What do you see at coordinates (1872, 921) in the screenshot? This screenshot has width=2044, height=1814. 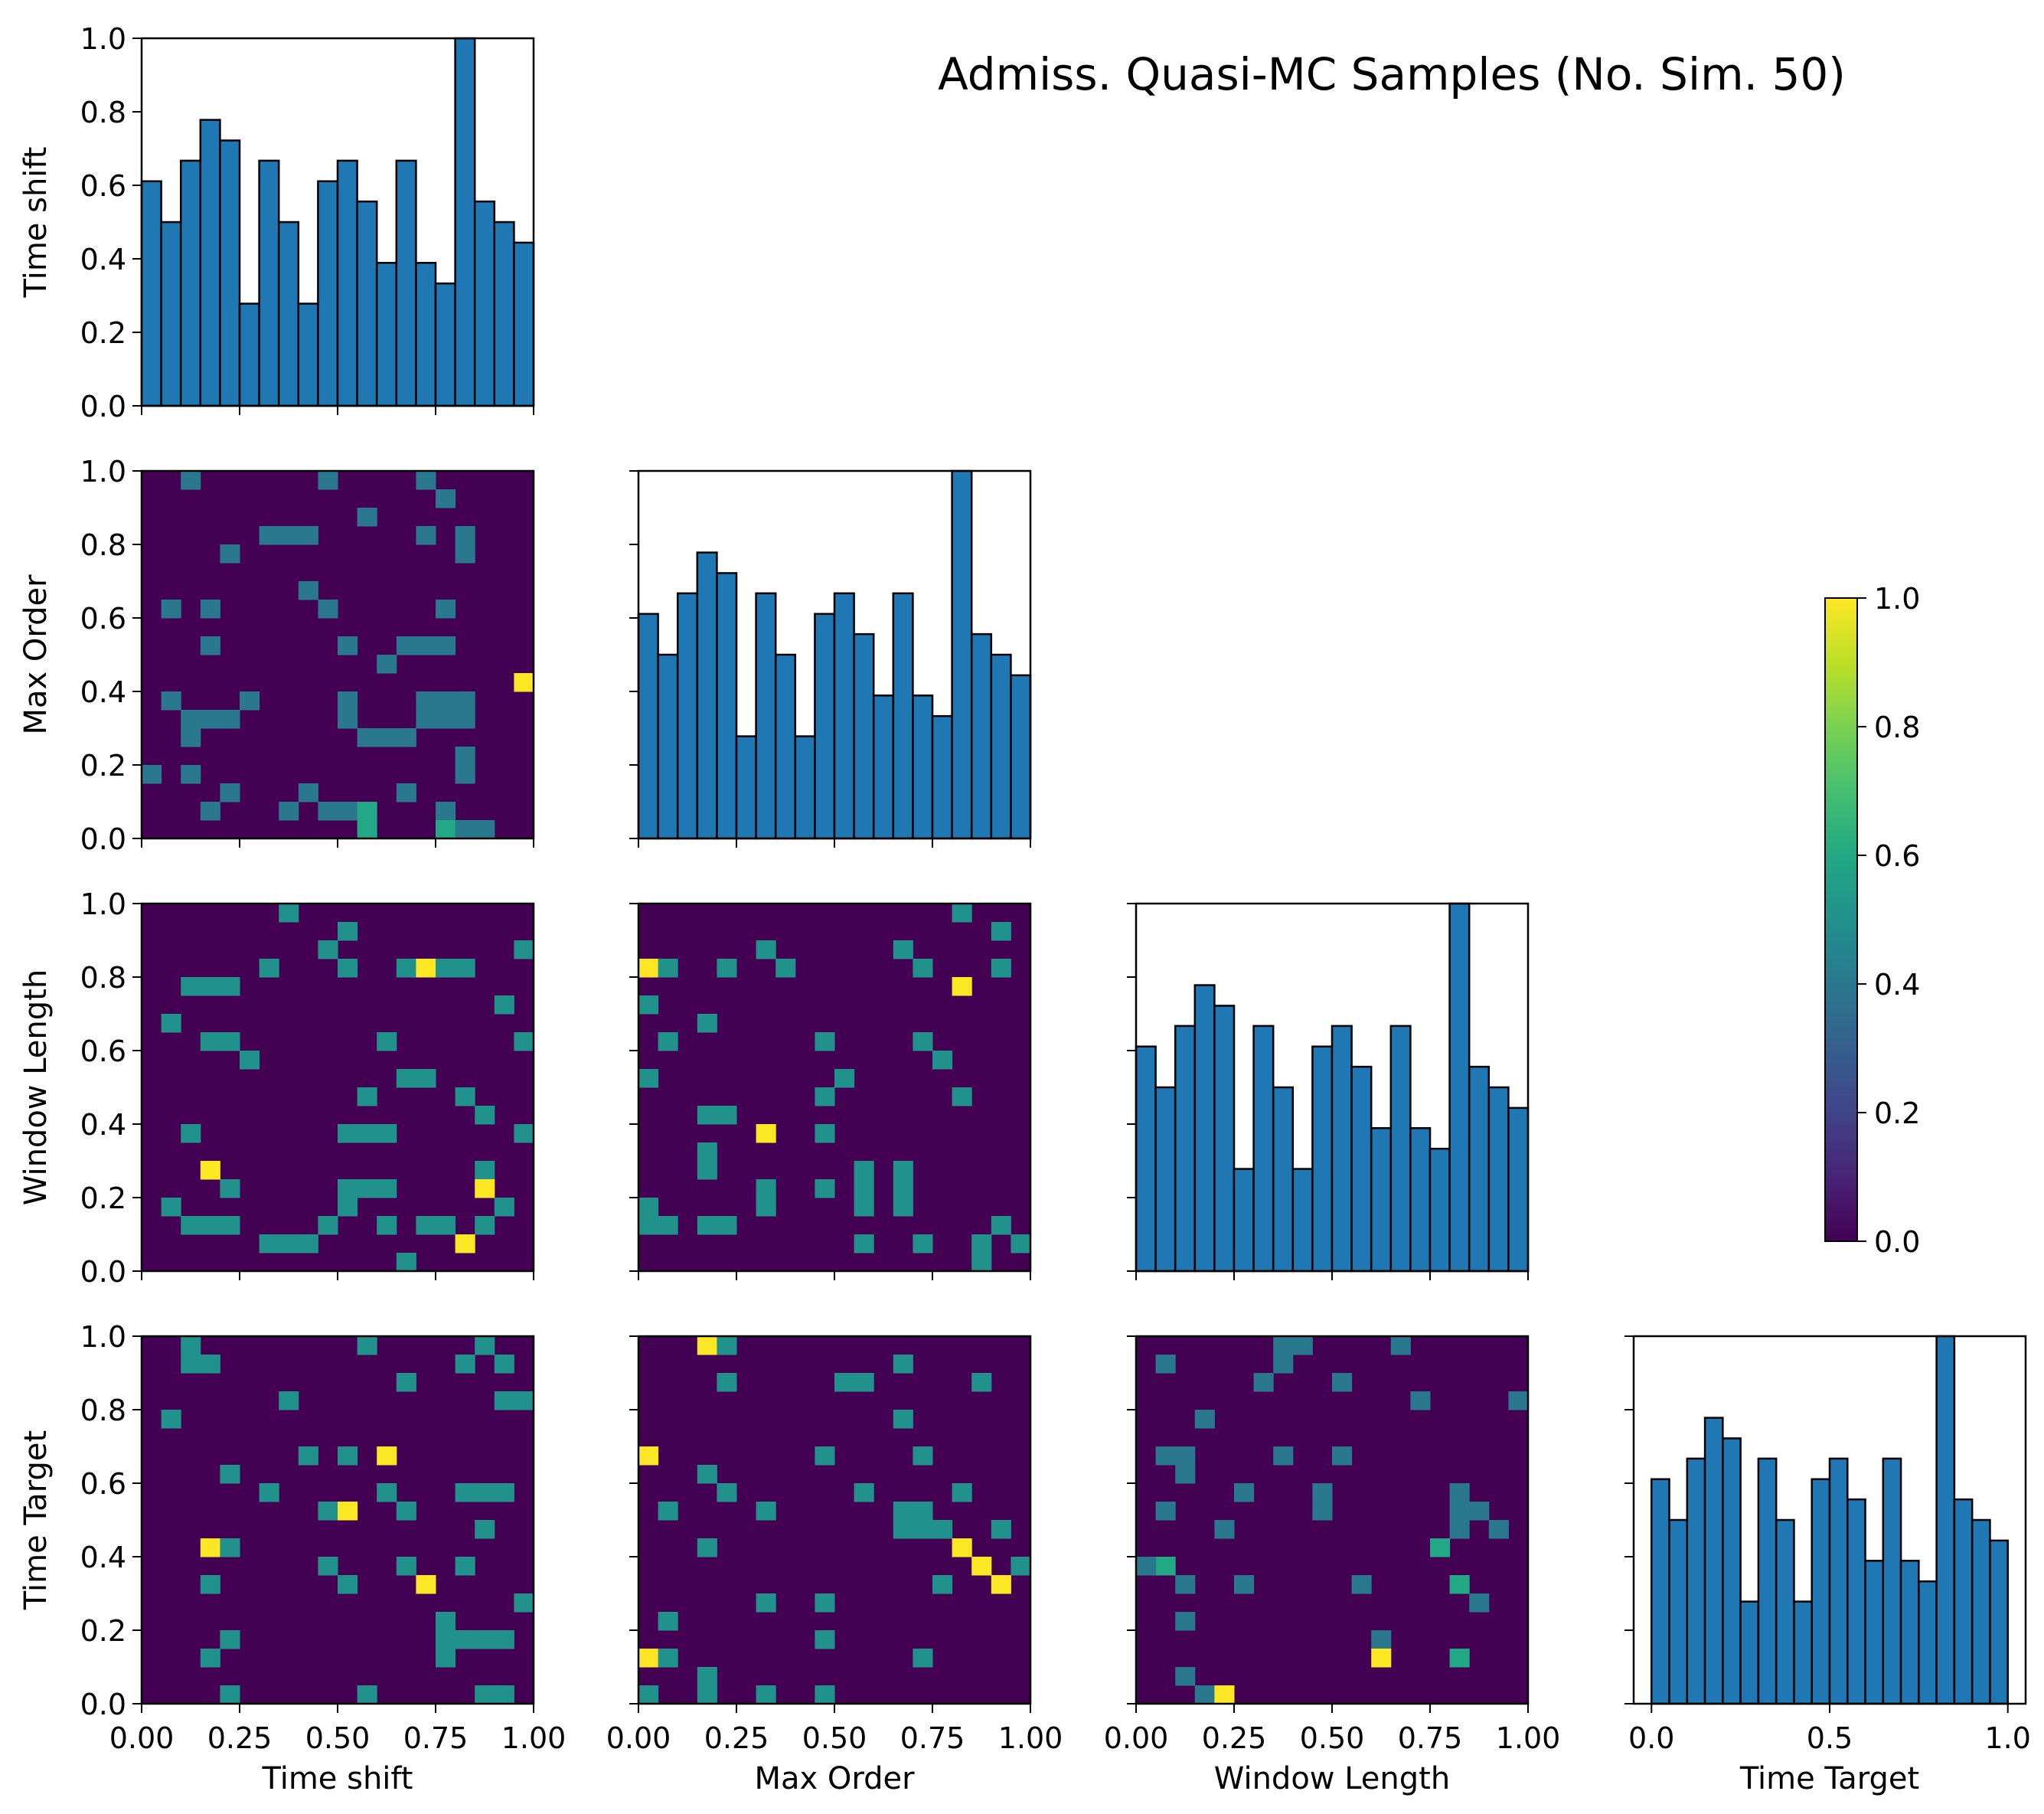 I see `colorbar: 0.0 0.2 0.4 0.6 0.8 1.0` at bounding box center [1872, 921].